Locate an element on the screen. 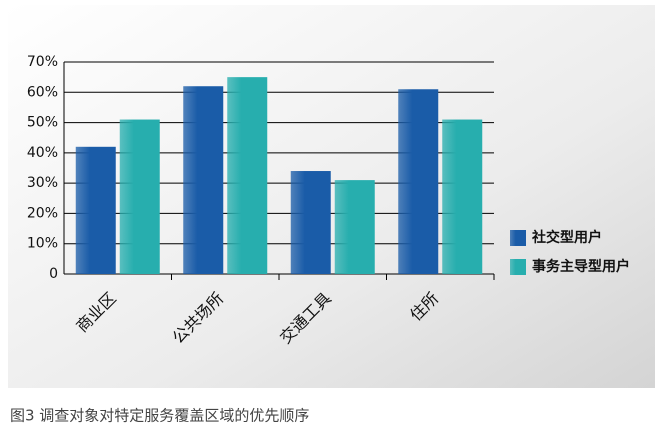 The width and height of the screenshot is (668, 444). y-tick-label: 60% is located at coordinates (42, 92).